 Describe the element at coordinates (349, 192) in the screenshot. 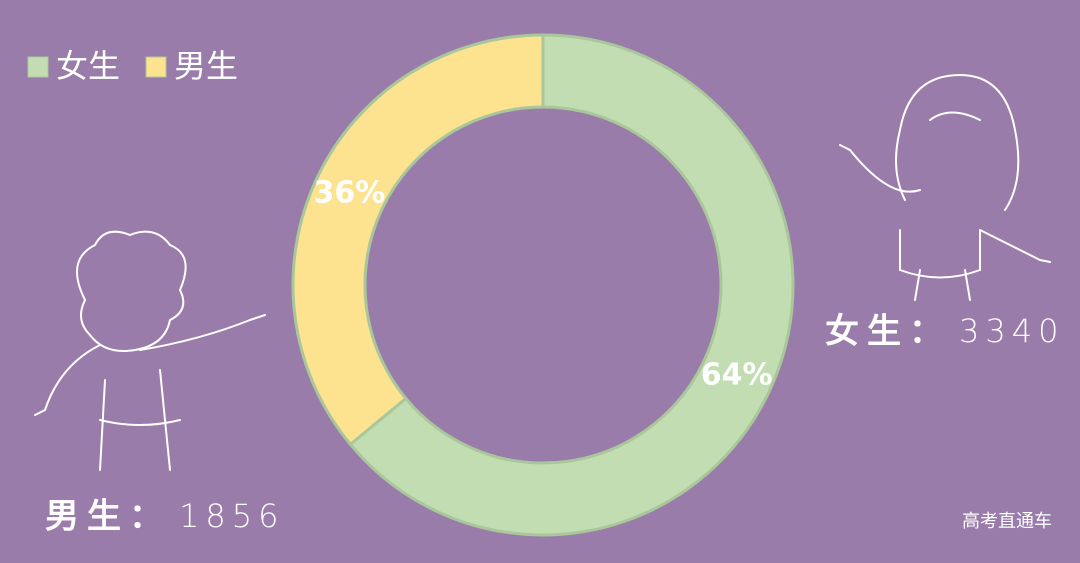

I see `value-label: 36%` at that location.